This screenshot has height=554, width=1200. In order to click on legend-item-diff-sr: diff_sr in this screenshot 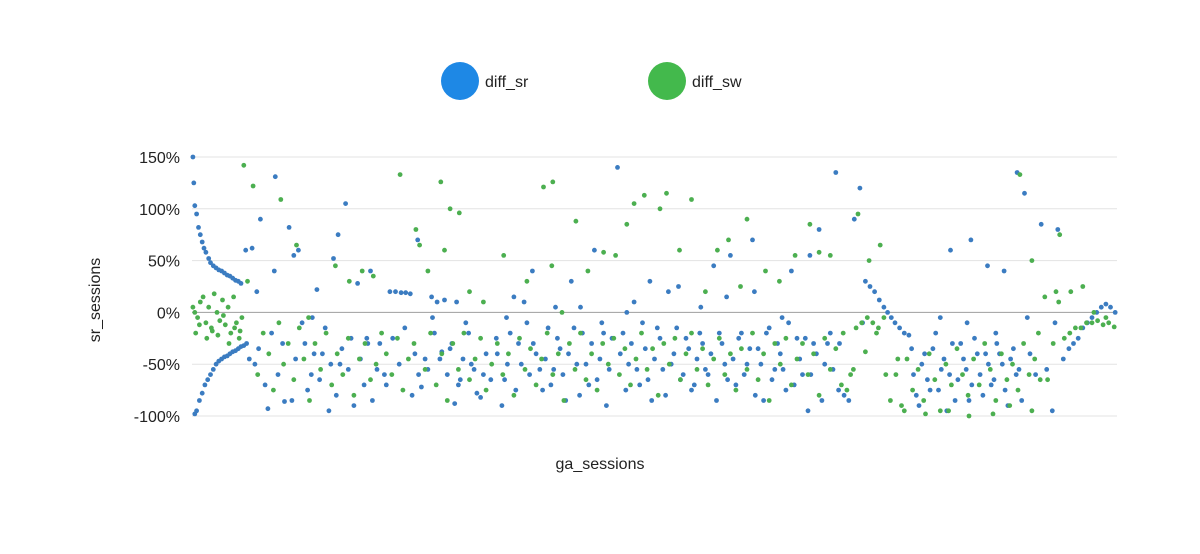, I will do `click(485, 81)`.